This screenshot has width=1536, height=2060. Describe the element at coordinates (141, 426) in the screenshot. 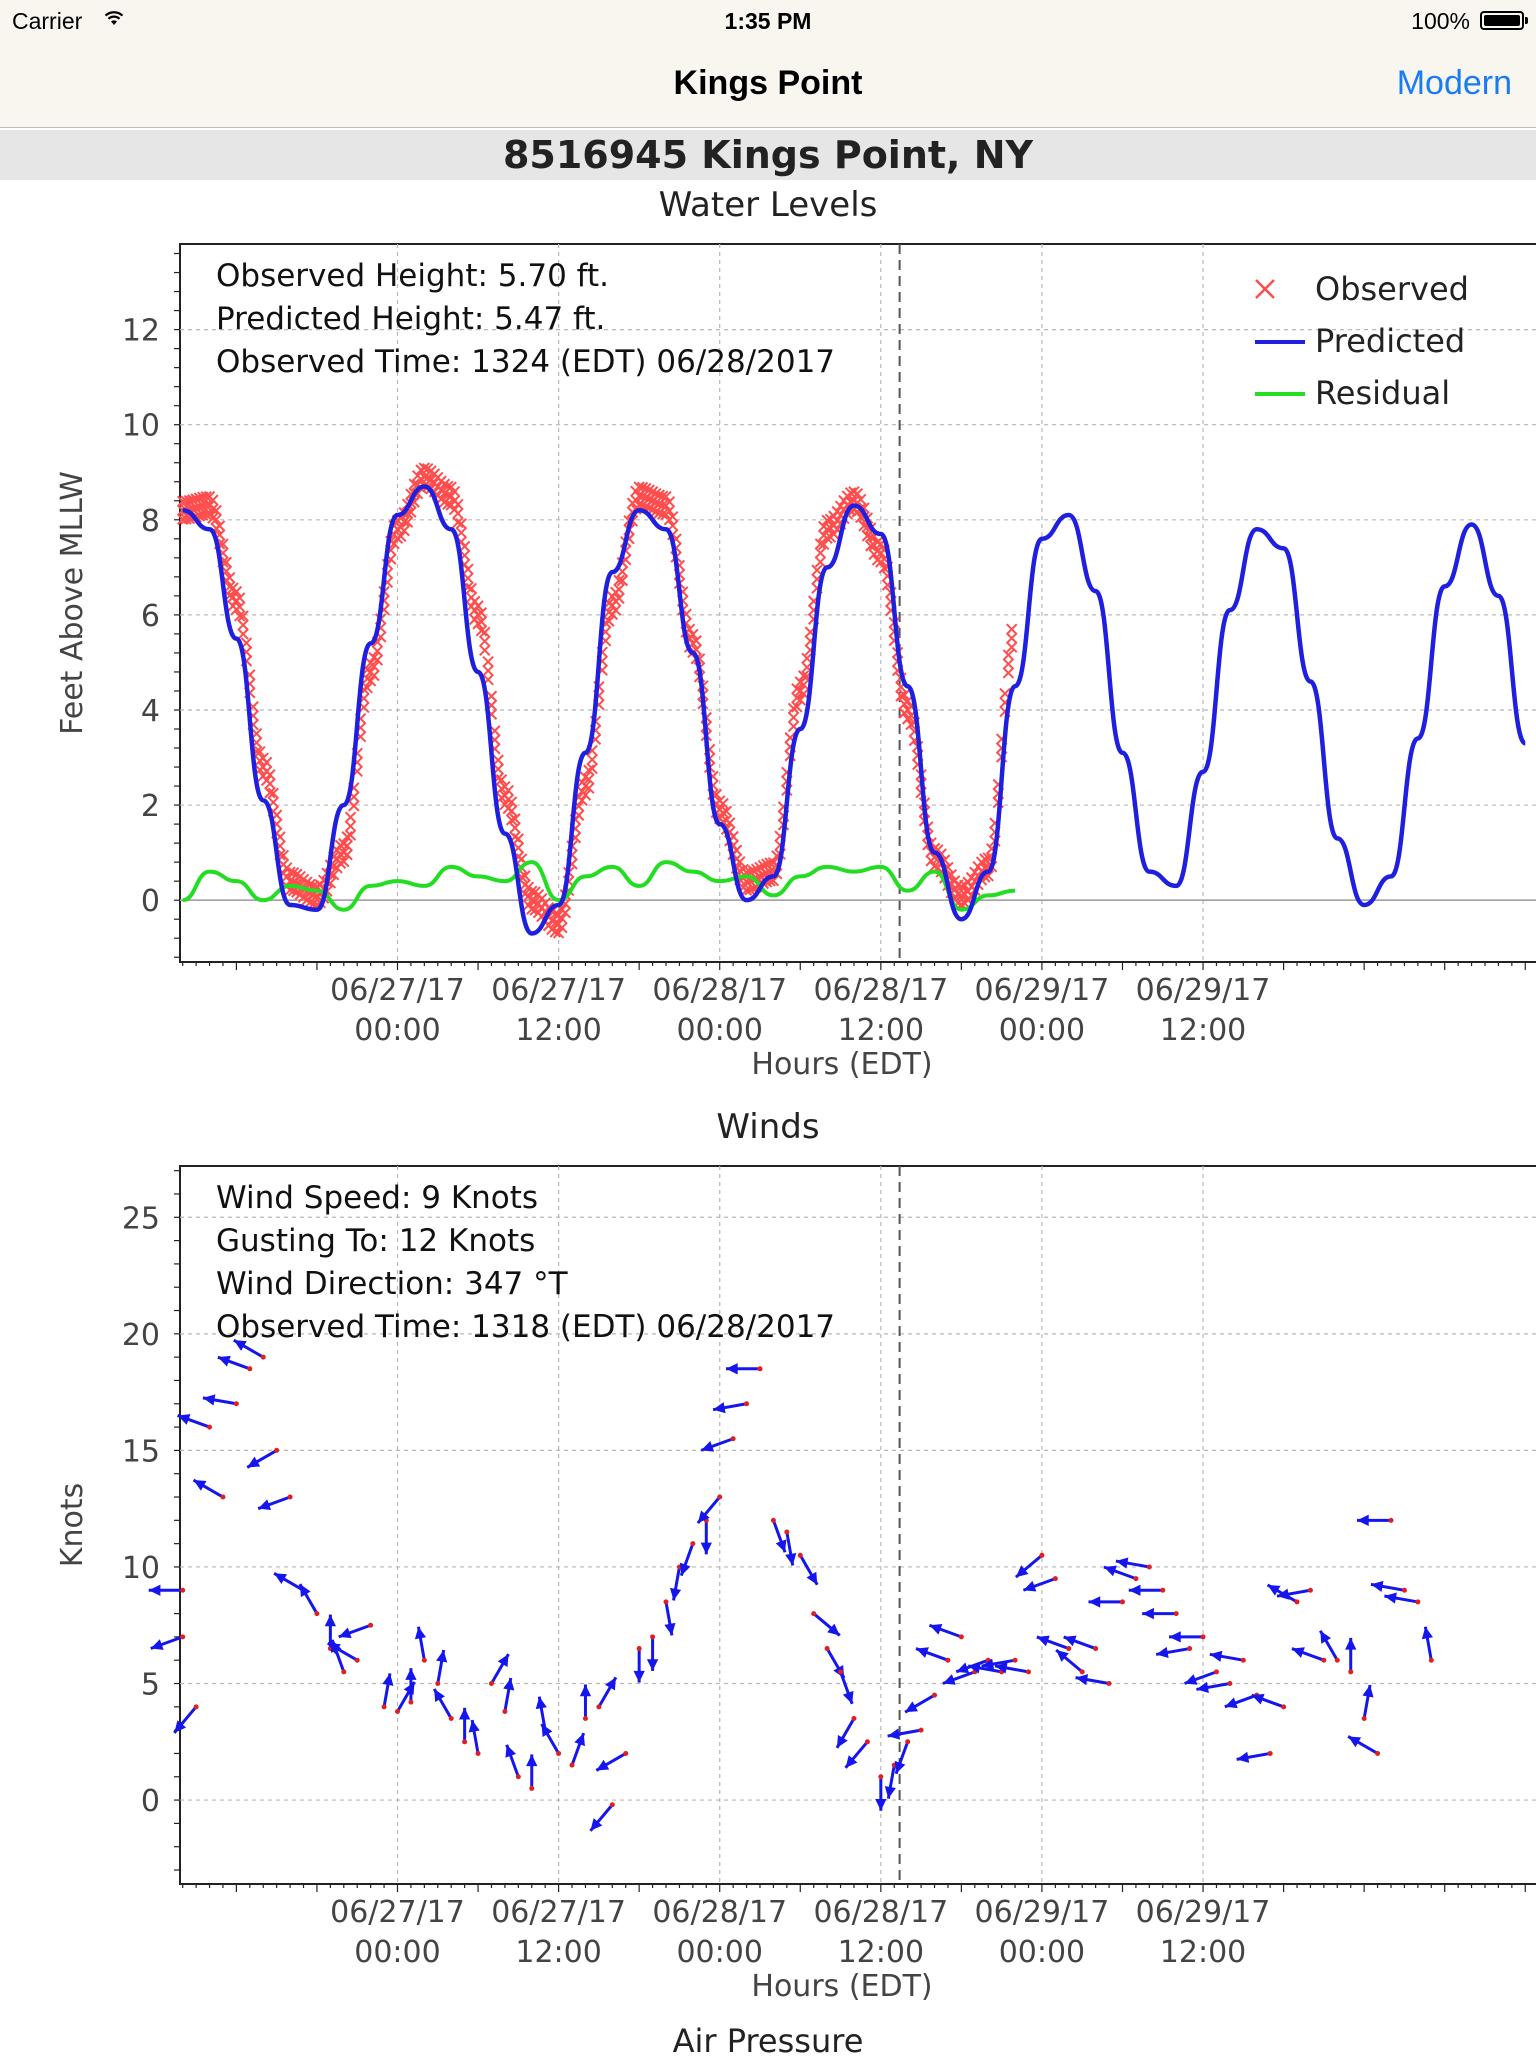

I see `water-y-tick-label: 10` at that location.